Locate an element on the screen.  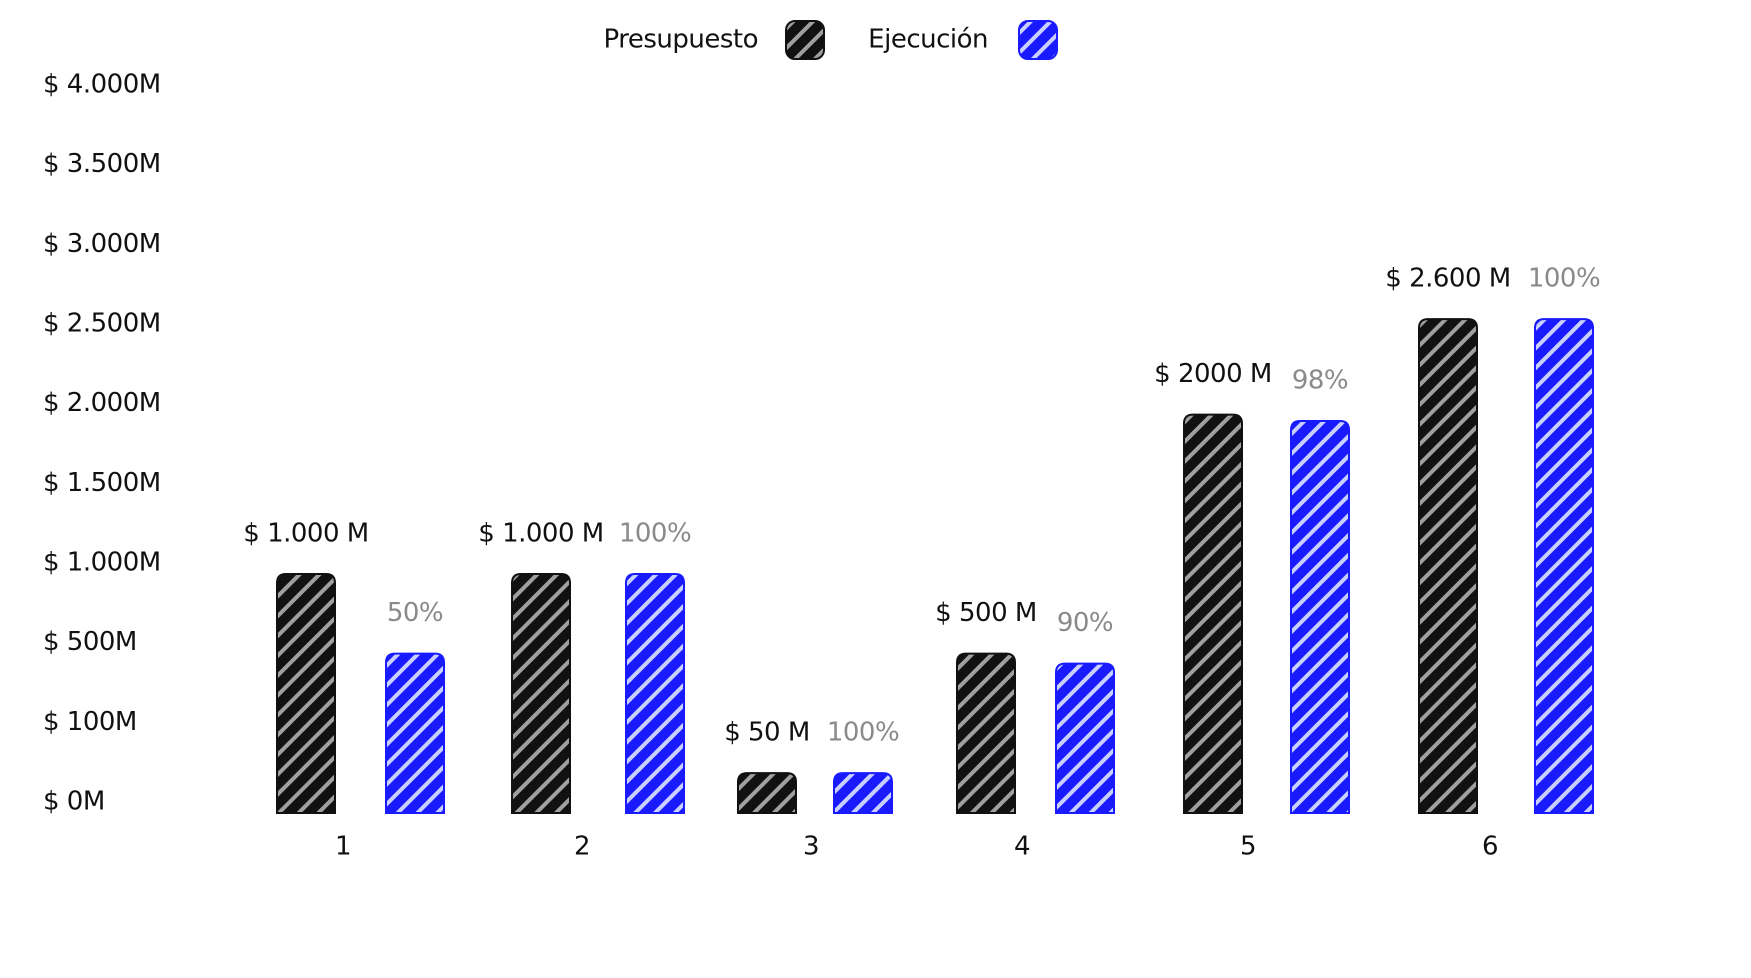
x-tick-label: 5 is located at coordinates (1248, 847).